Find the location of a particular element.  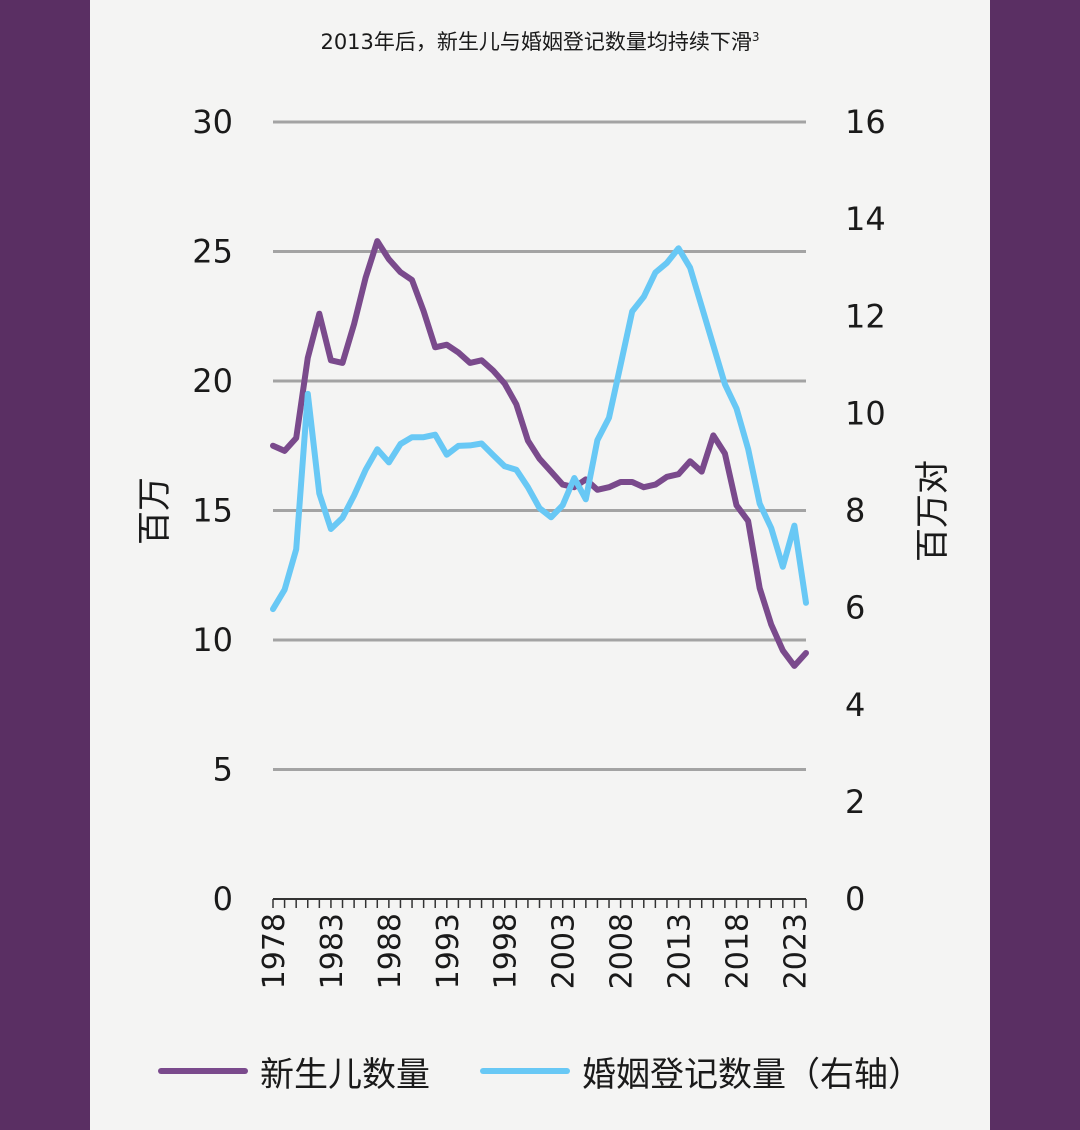

x-tick-label: 1978 is located at coordinates (274, 951).